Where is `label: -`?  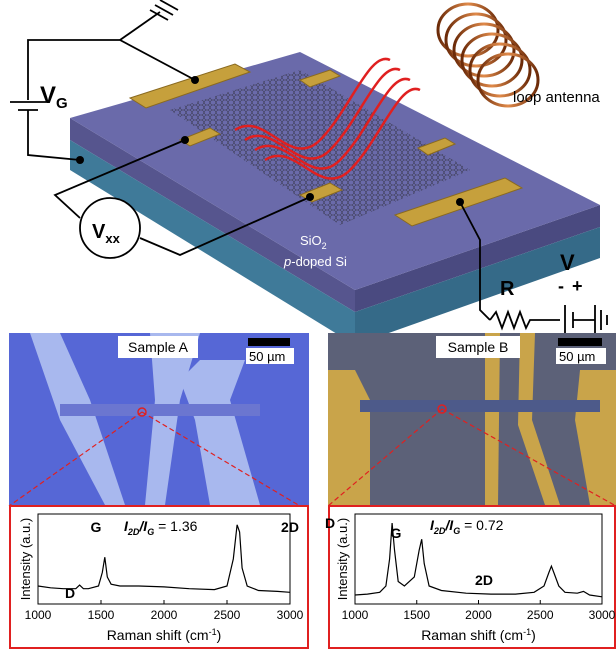 label: - is located at coordinates (561, 286).